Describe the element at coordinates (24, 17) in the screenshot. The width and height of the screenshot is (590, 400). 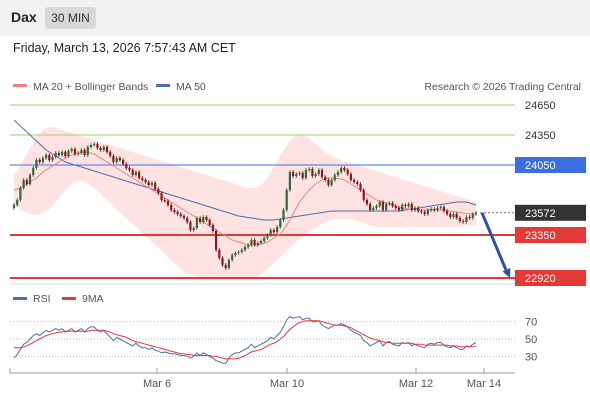
I see `symbol-label: Dax` at that location.